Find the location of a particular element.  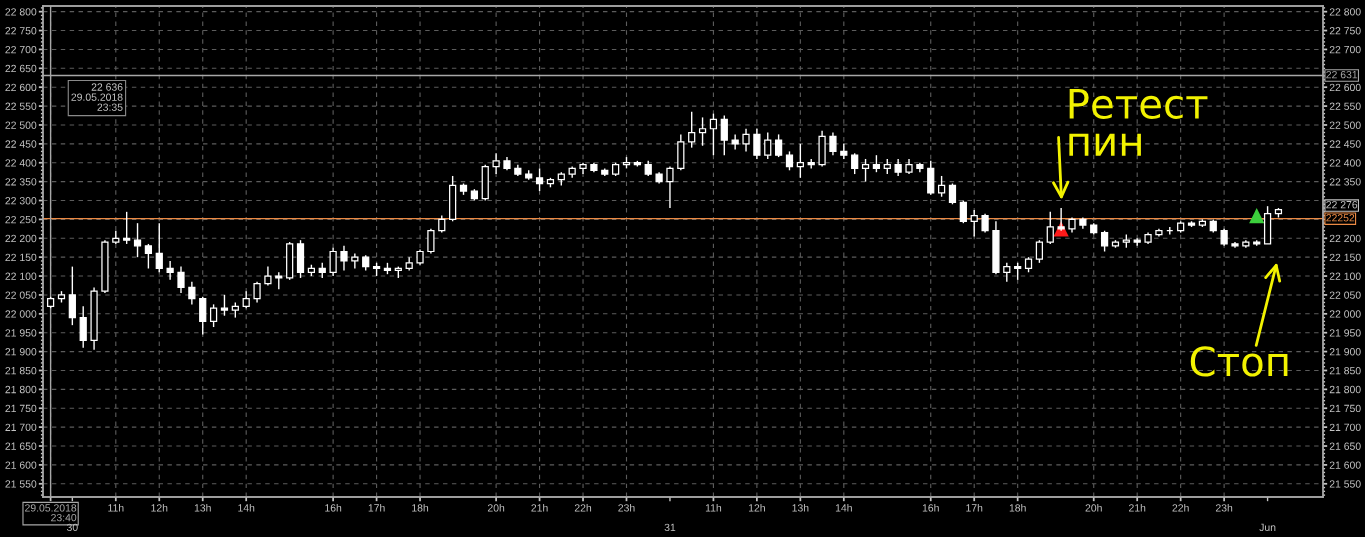

y-tick-label: 22 400 is located at coordinates (21, 163).